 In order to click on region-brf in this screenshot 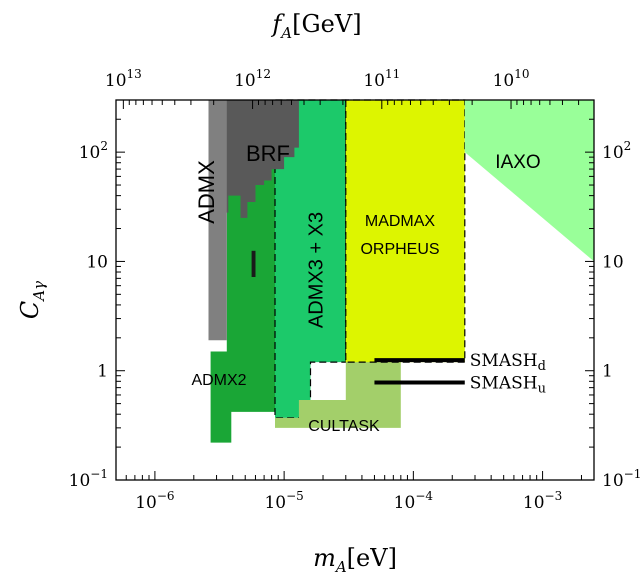, I will do `click(261, 159)`.